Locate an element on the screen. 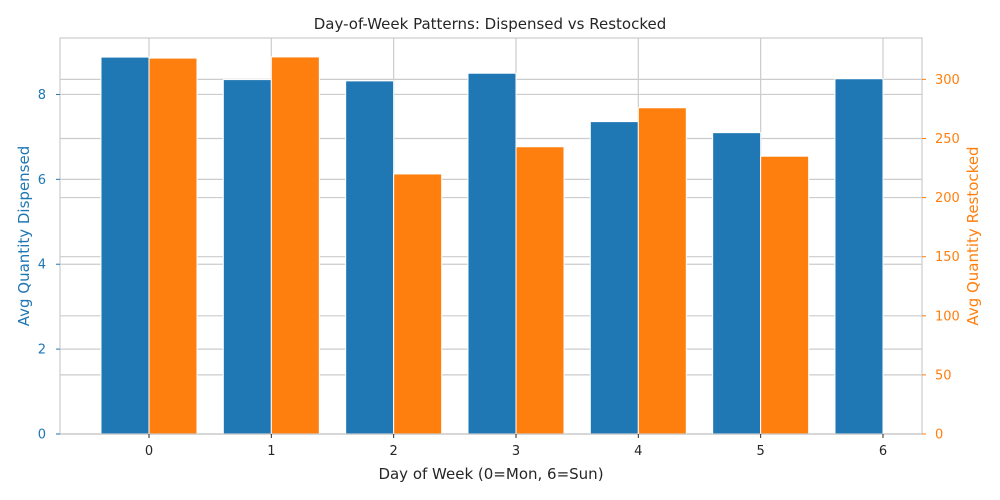  y-right-tick-label: 0 is located at coordinates (939, 435).